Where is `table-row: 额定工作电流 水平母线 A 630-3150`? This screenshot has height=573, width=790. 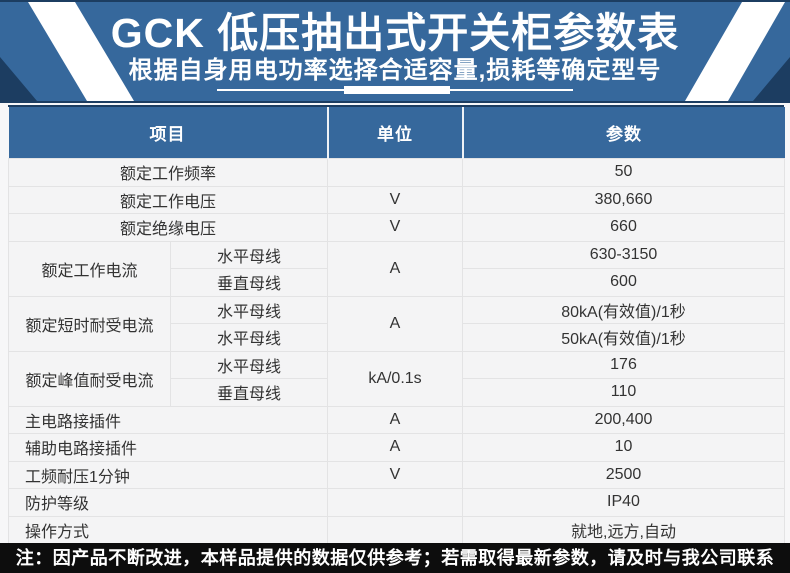
table-row: 额定工作电流 水平母线 A 630-3150 is located at coordinates (396, 268).